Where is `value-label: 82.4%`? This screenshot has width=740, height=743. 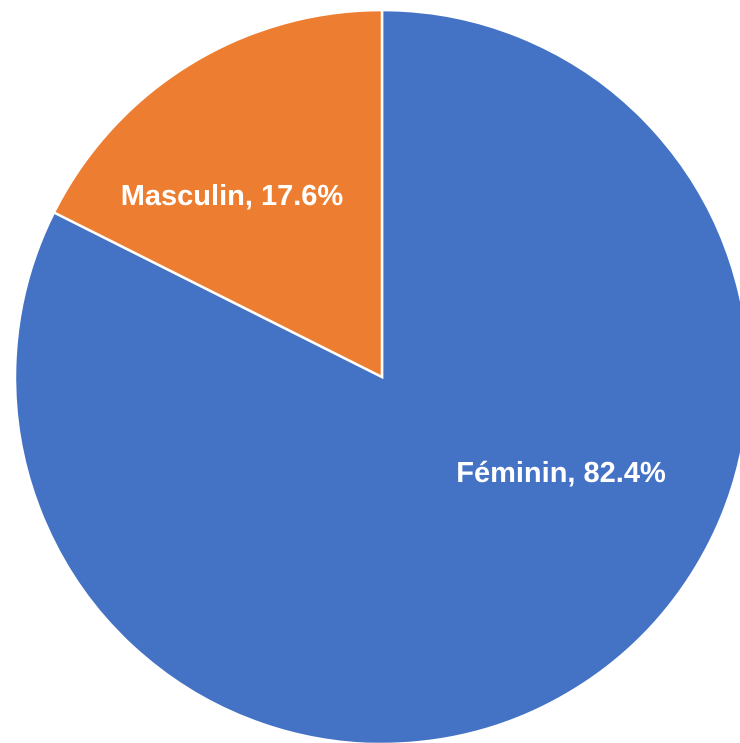
value-label: 82.4% is located at coordinates (625, 473).